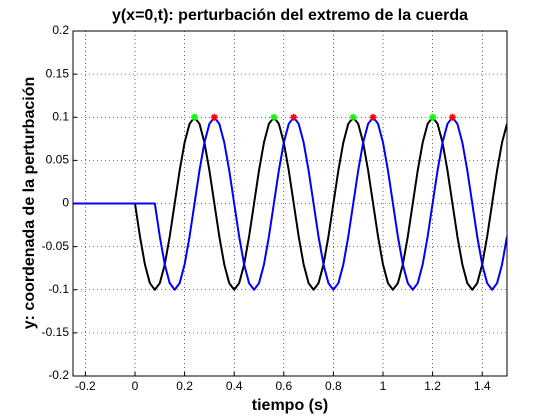 The image size is (560, 420). I want to click on x-tick-label: 1, so click(383, 386).